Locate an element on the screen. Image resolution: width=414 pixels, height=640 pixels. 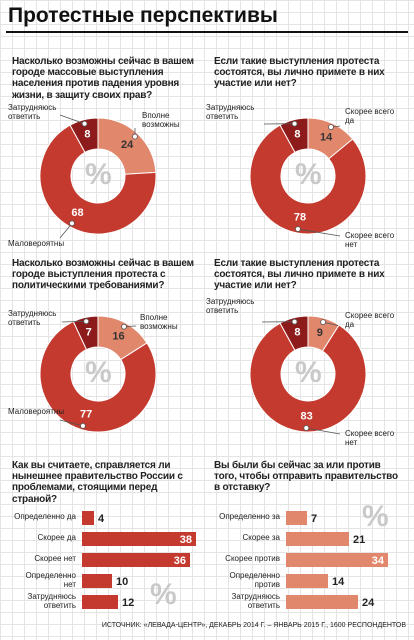
value-label: 38 is located at coordinates (186, 540).